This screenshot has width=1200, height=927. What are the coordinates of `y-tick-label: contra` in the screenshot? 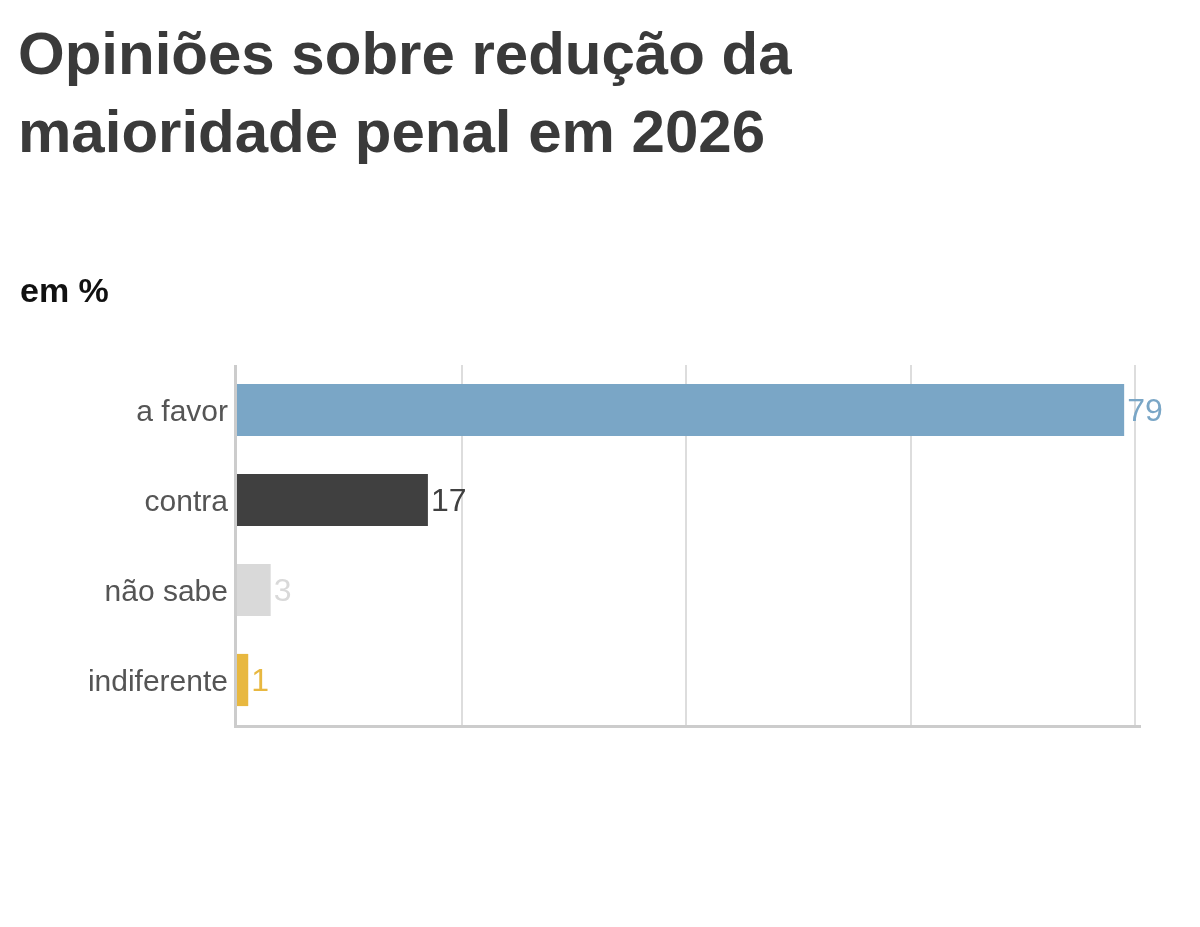 It's located at (186, 500).